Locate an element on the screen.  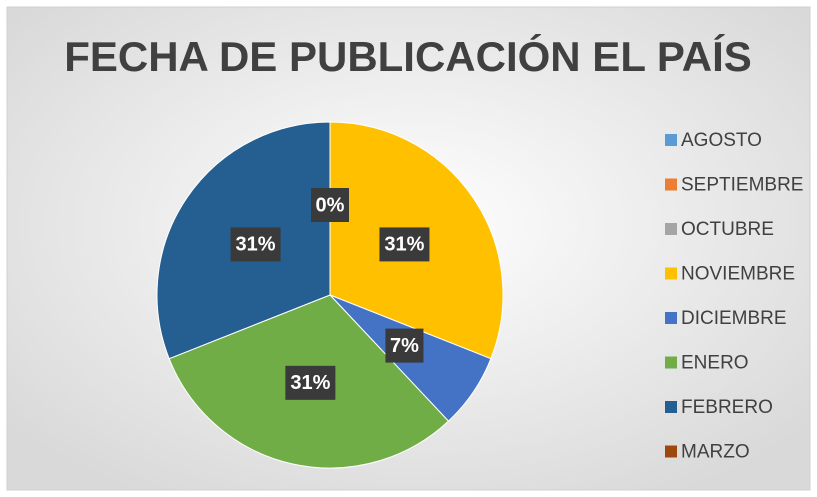
legend-label: DICIEMBRE is located at coordinates (734, 318).